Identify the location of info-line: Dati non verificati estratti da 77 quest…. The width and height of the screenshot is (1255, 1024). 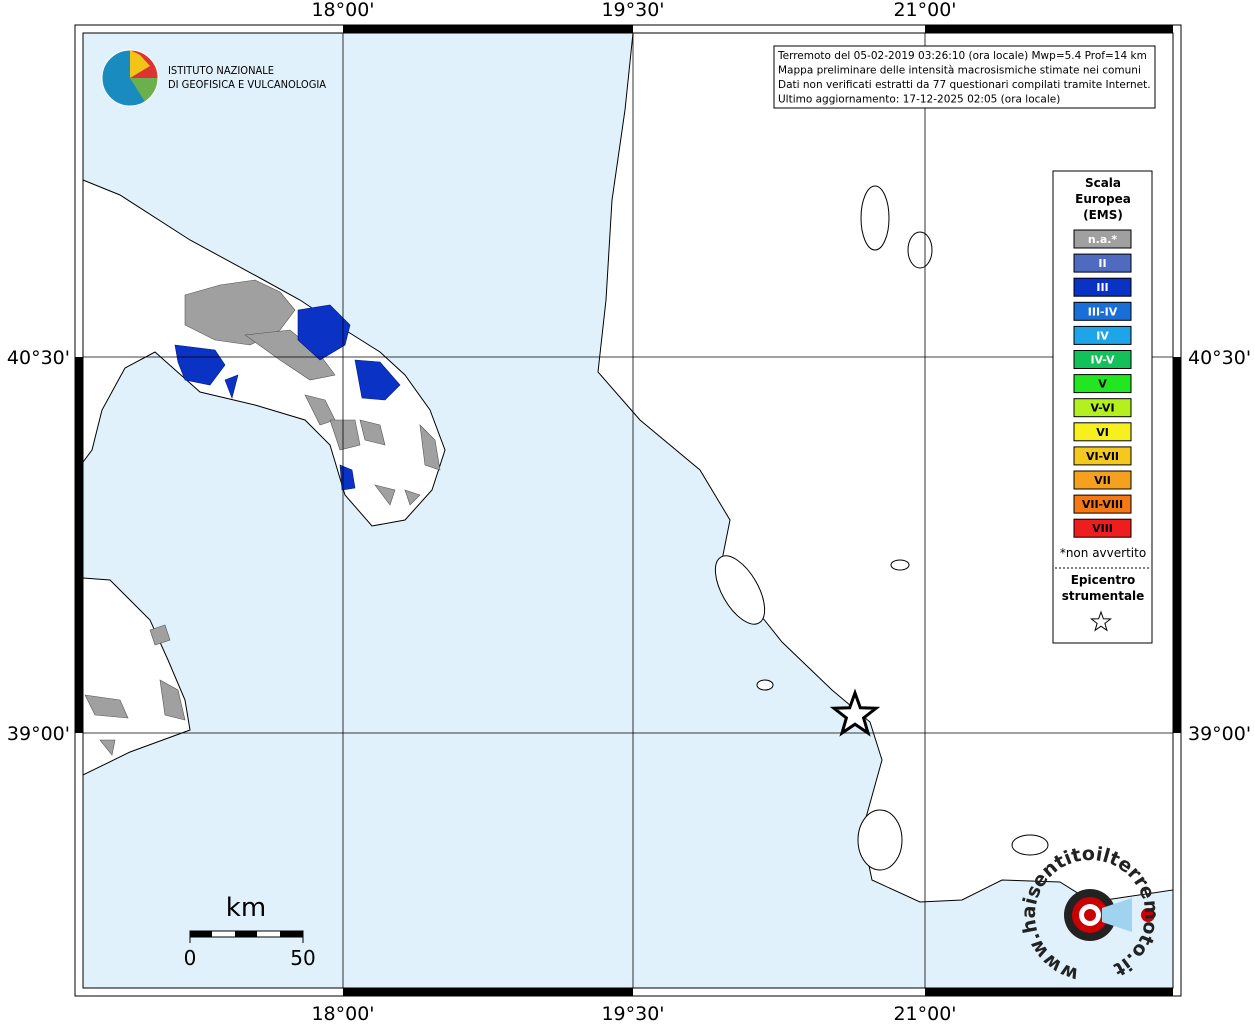
(964, 85).